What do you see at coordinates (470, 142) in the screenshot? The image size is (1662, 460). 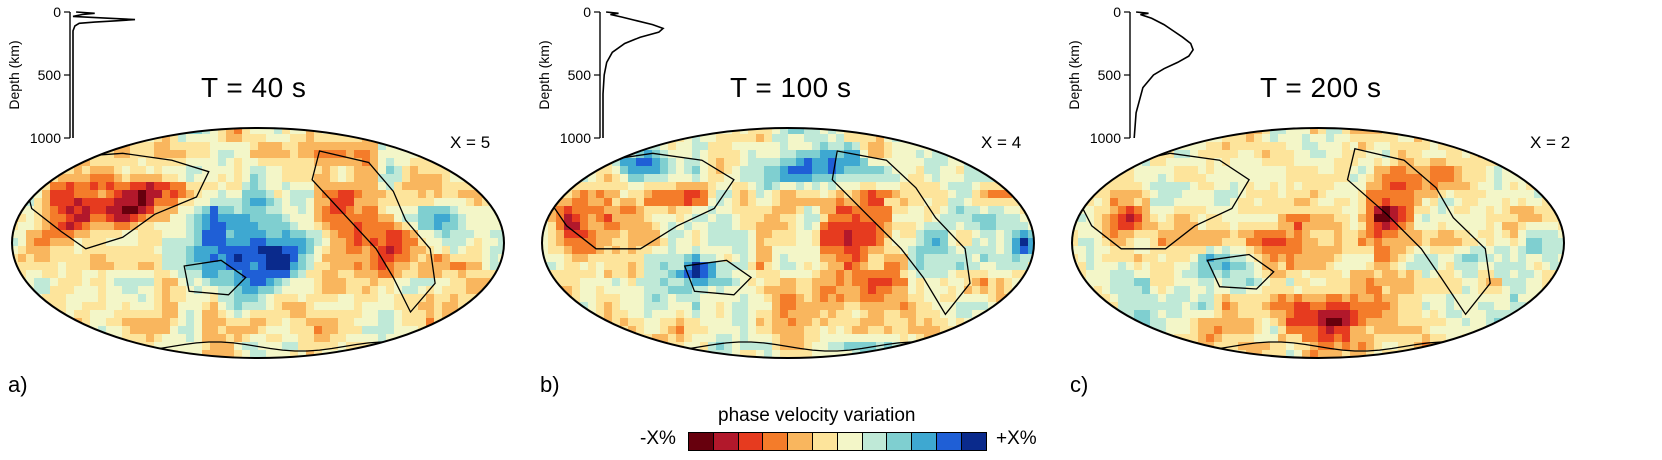 I see `x-scale-label: X = 5` at bounding box center [470, 142].